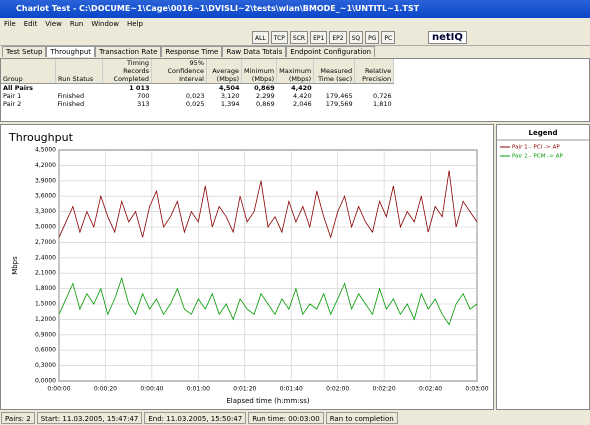  I want to click on y-tick-label: 3,0000, so click(45, 227).